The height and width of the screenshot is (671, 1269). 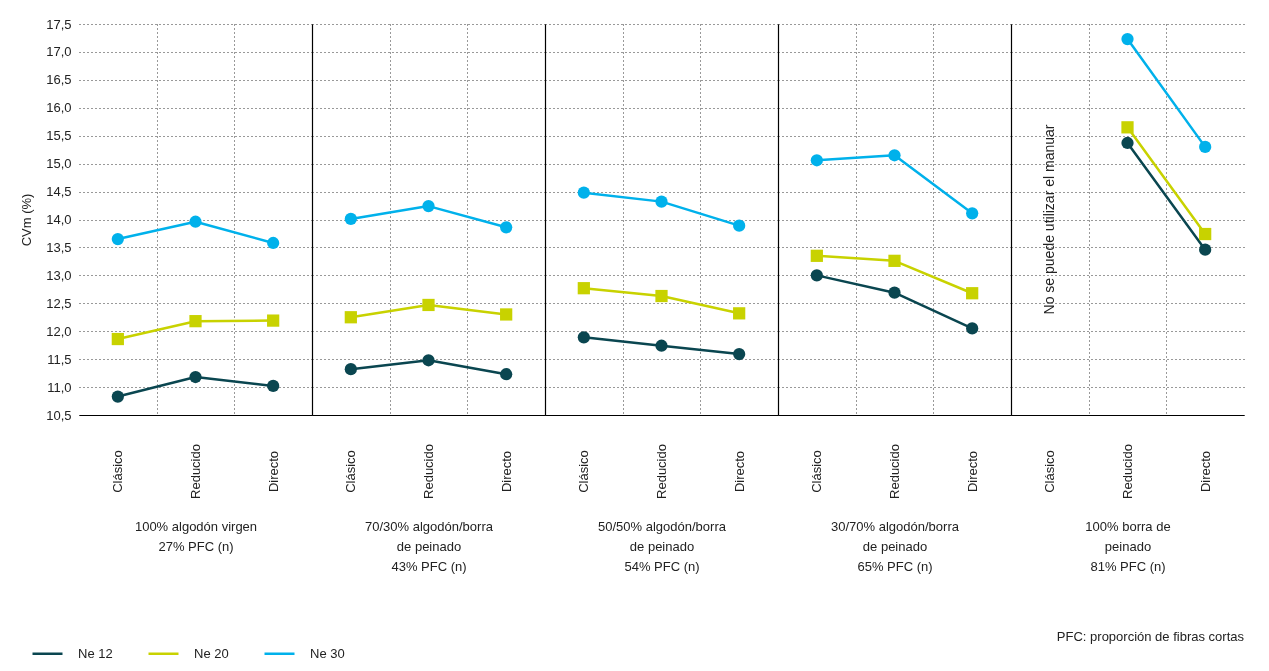 I want to click on legend-label: Ne 20, so click(x=211, y=653).